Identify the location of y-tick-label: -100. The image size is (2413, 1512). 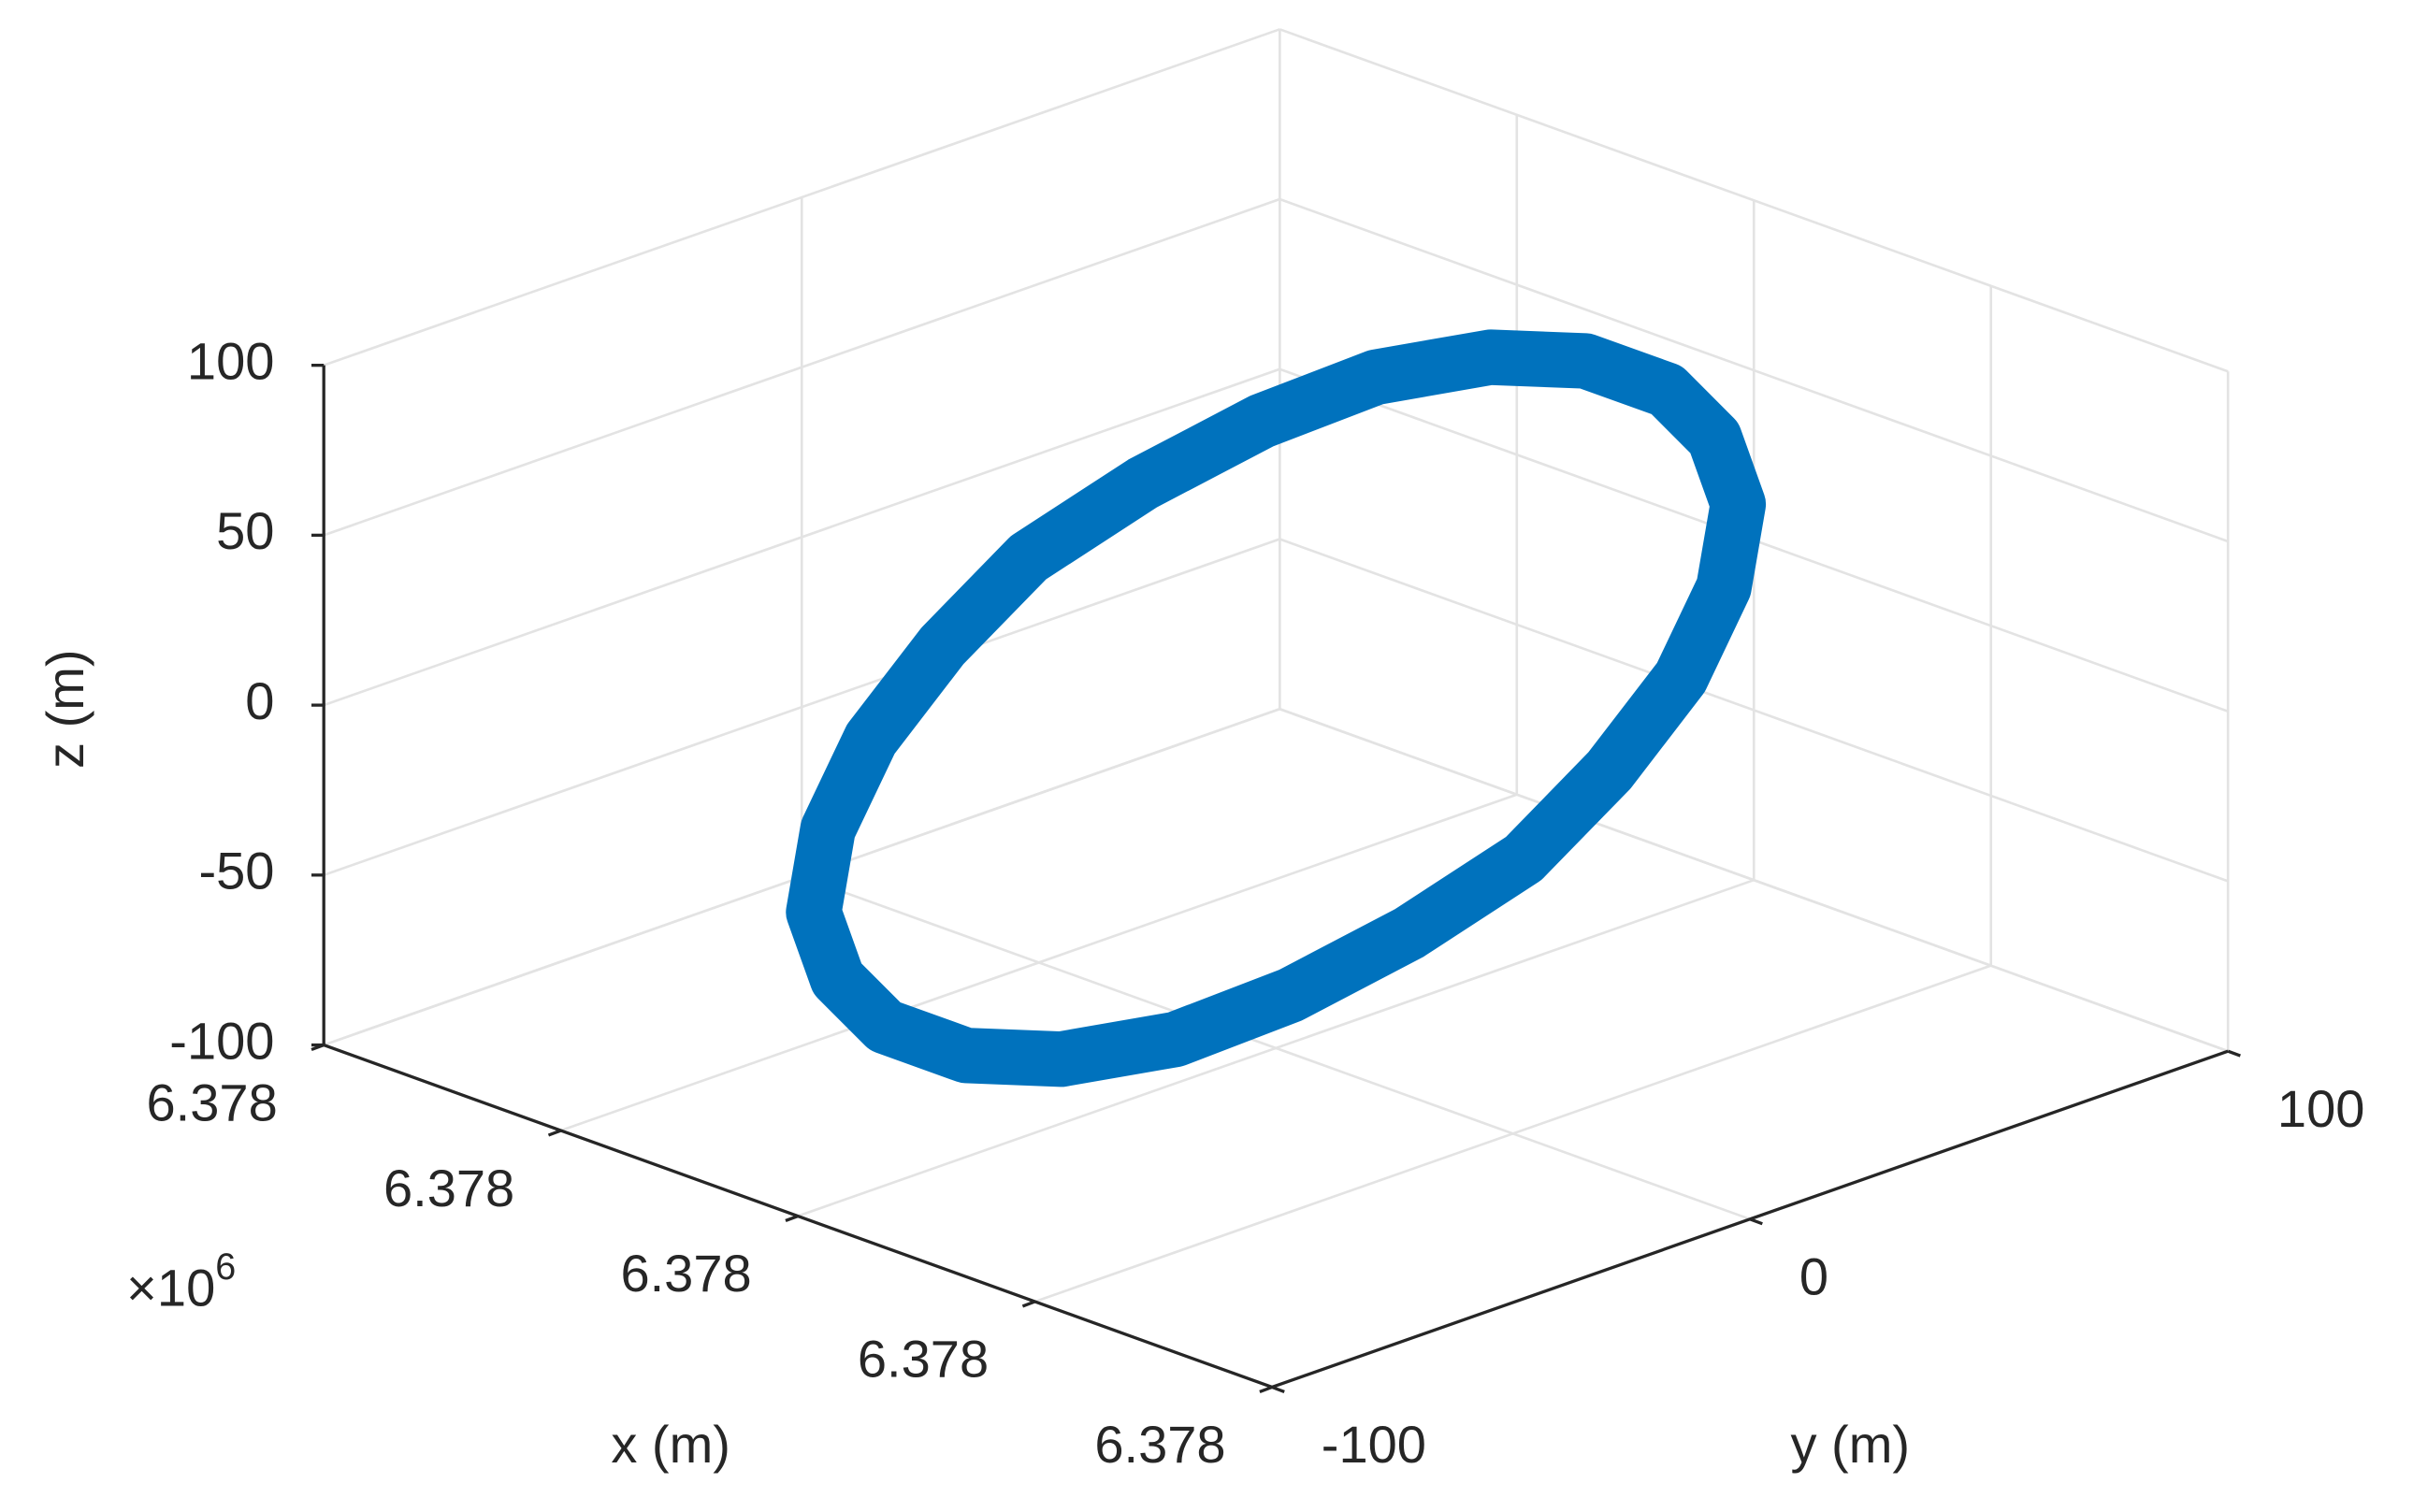
(1374, 1444).